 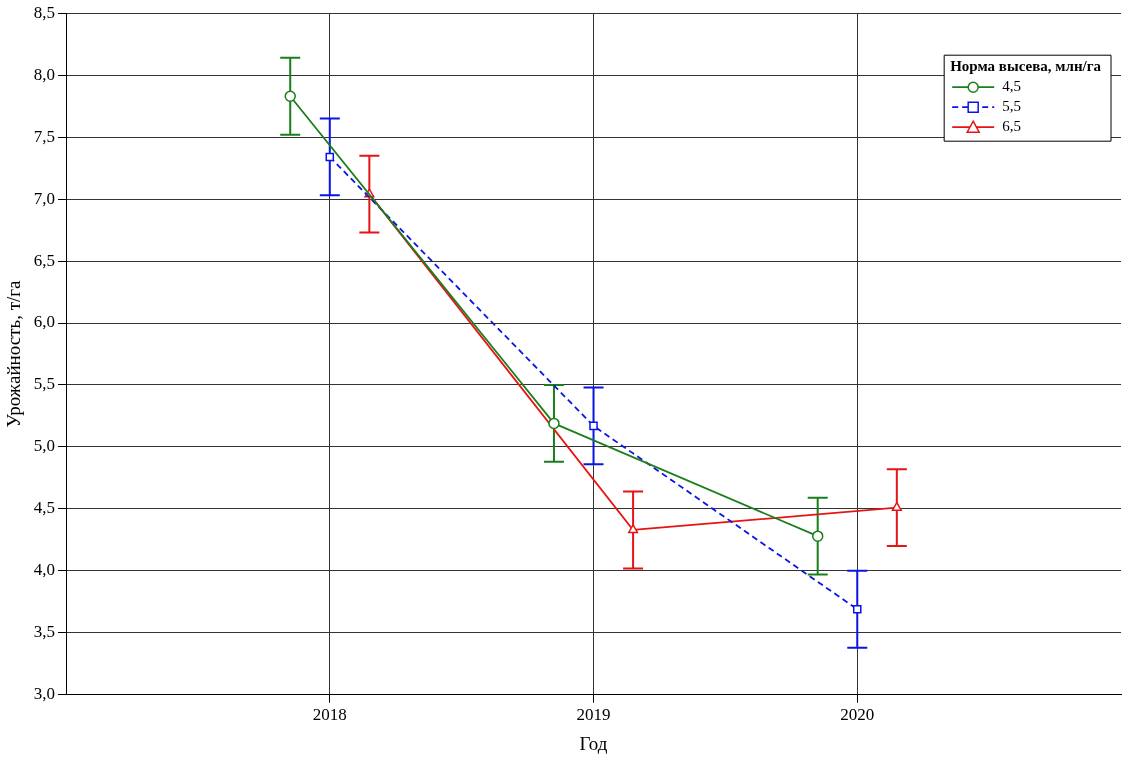 I want to click on x-tick-label: 2019, so click(x=593, y=715).